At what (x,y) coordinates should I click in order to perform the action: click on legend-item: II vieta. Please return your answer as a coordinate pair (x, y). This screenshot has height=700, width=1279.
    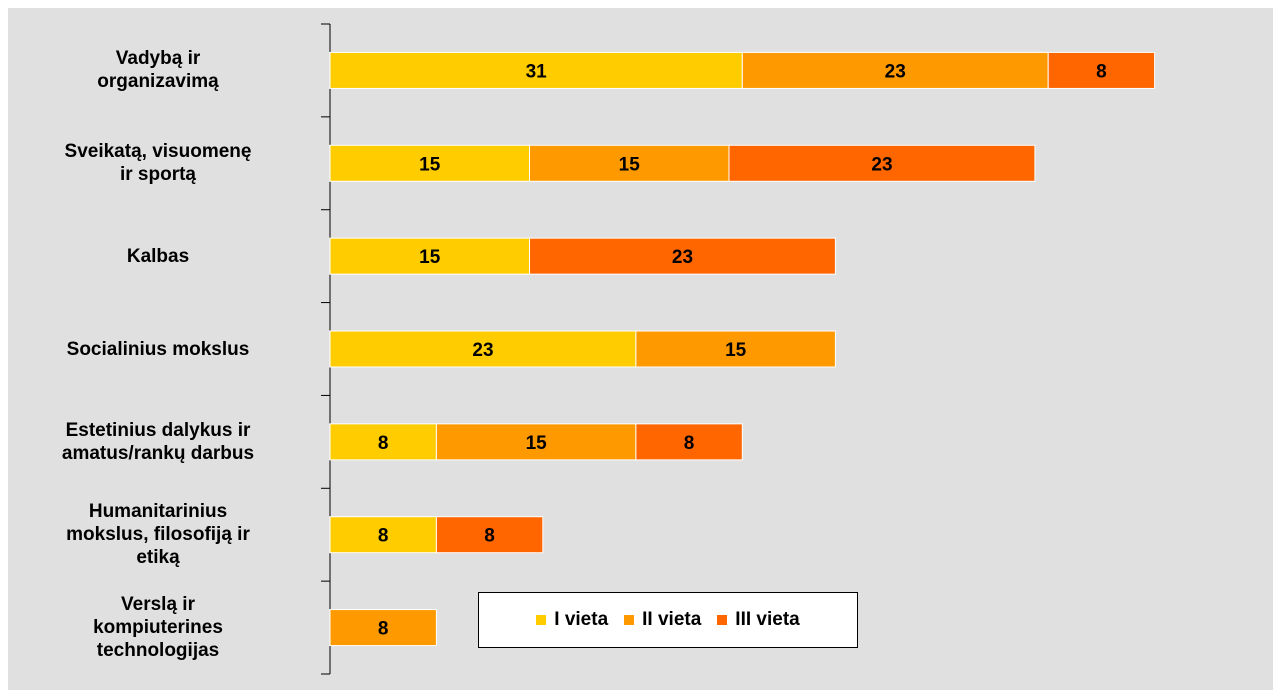
    Looking at the image, I should click on (662, 620).